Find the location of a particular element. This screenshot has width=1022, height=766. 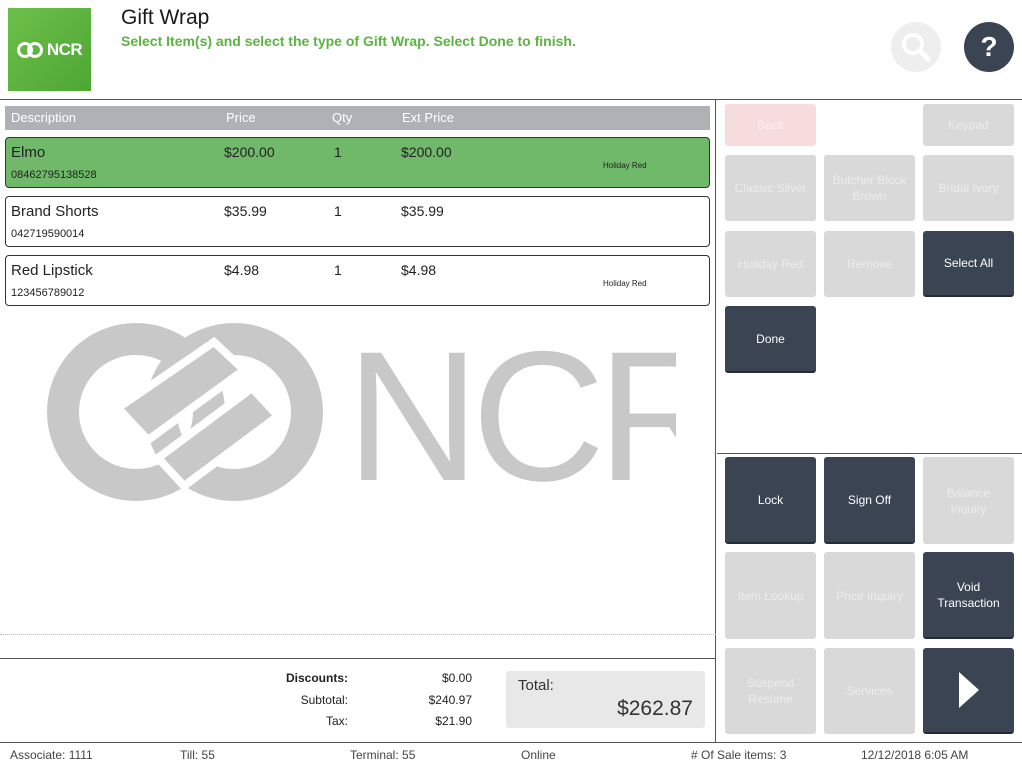

keypad-button: Keypad is located at coordinates (968, 125).